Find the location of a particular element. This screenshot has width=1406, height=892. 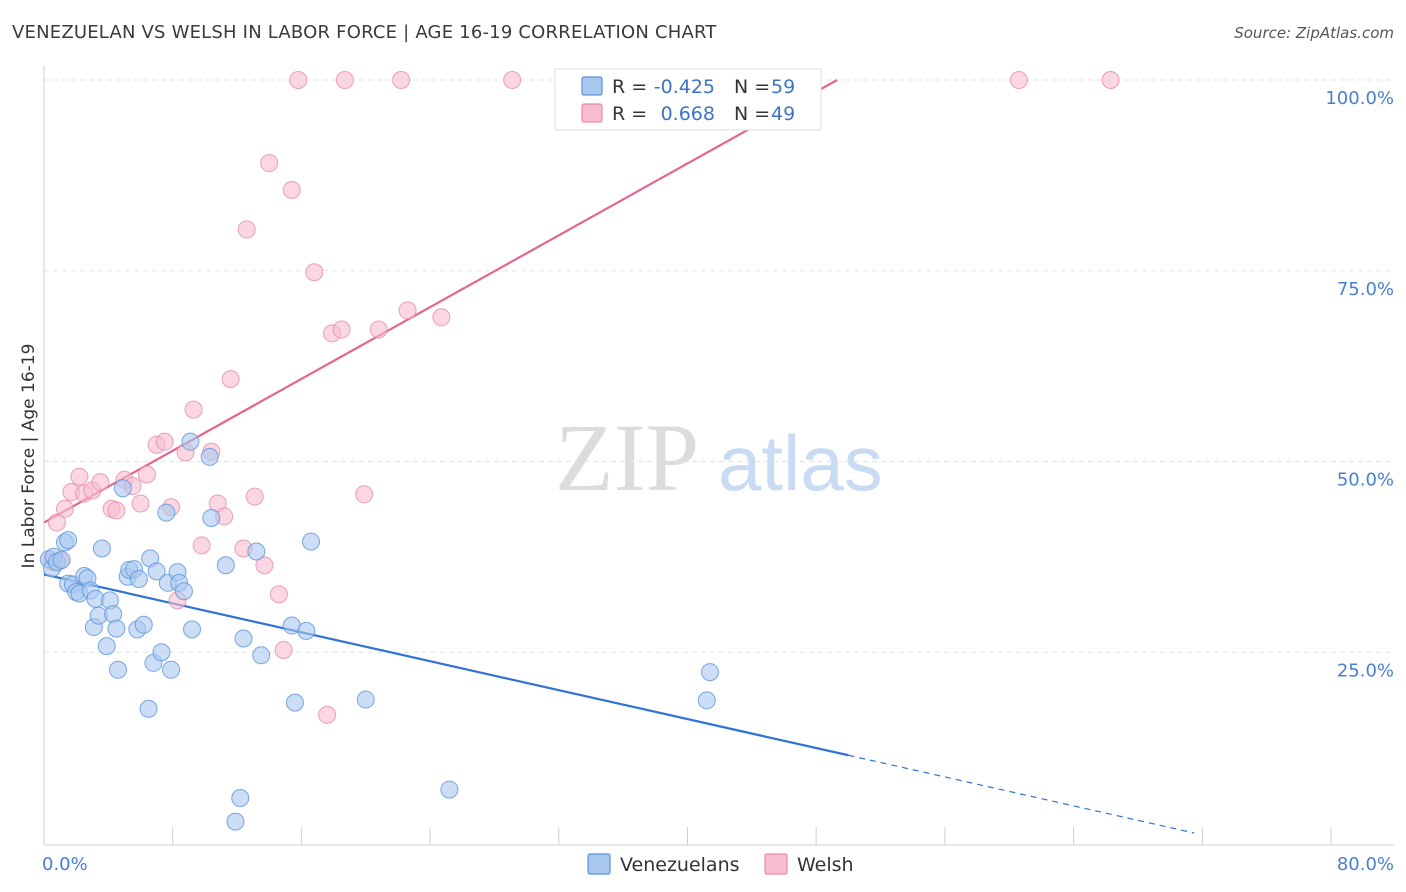

series-legend: Venezuelans Welsh is located at coordinates (720, 864).